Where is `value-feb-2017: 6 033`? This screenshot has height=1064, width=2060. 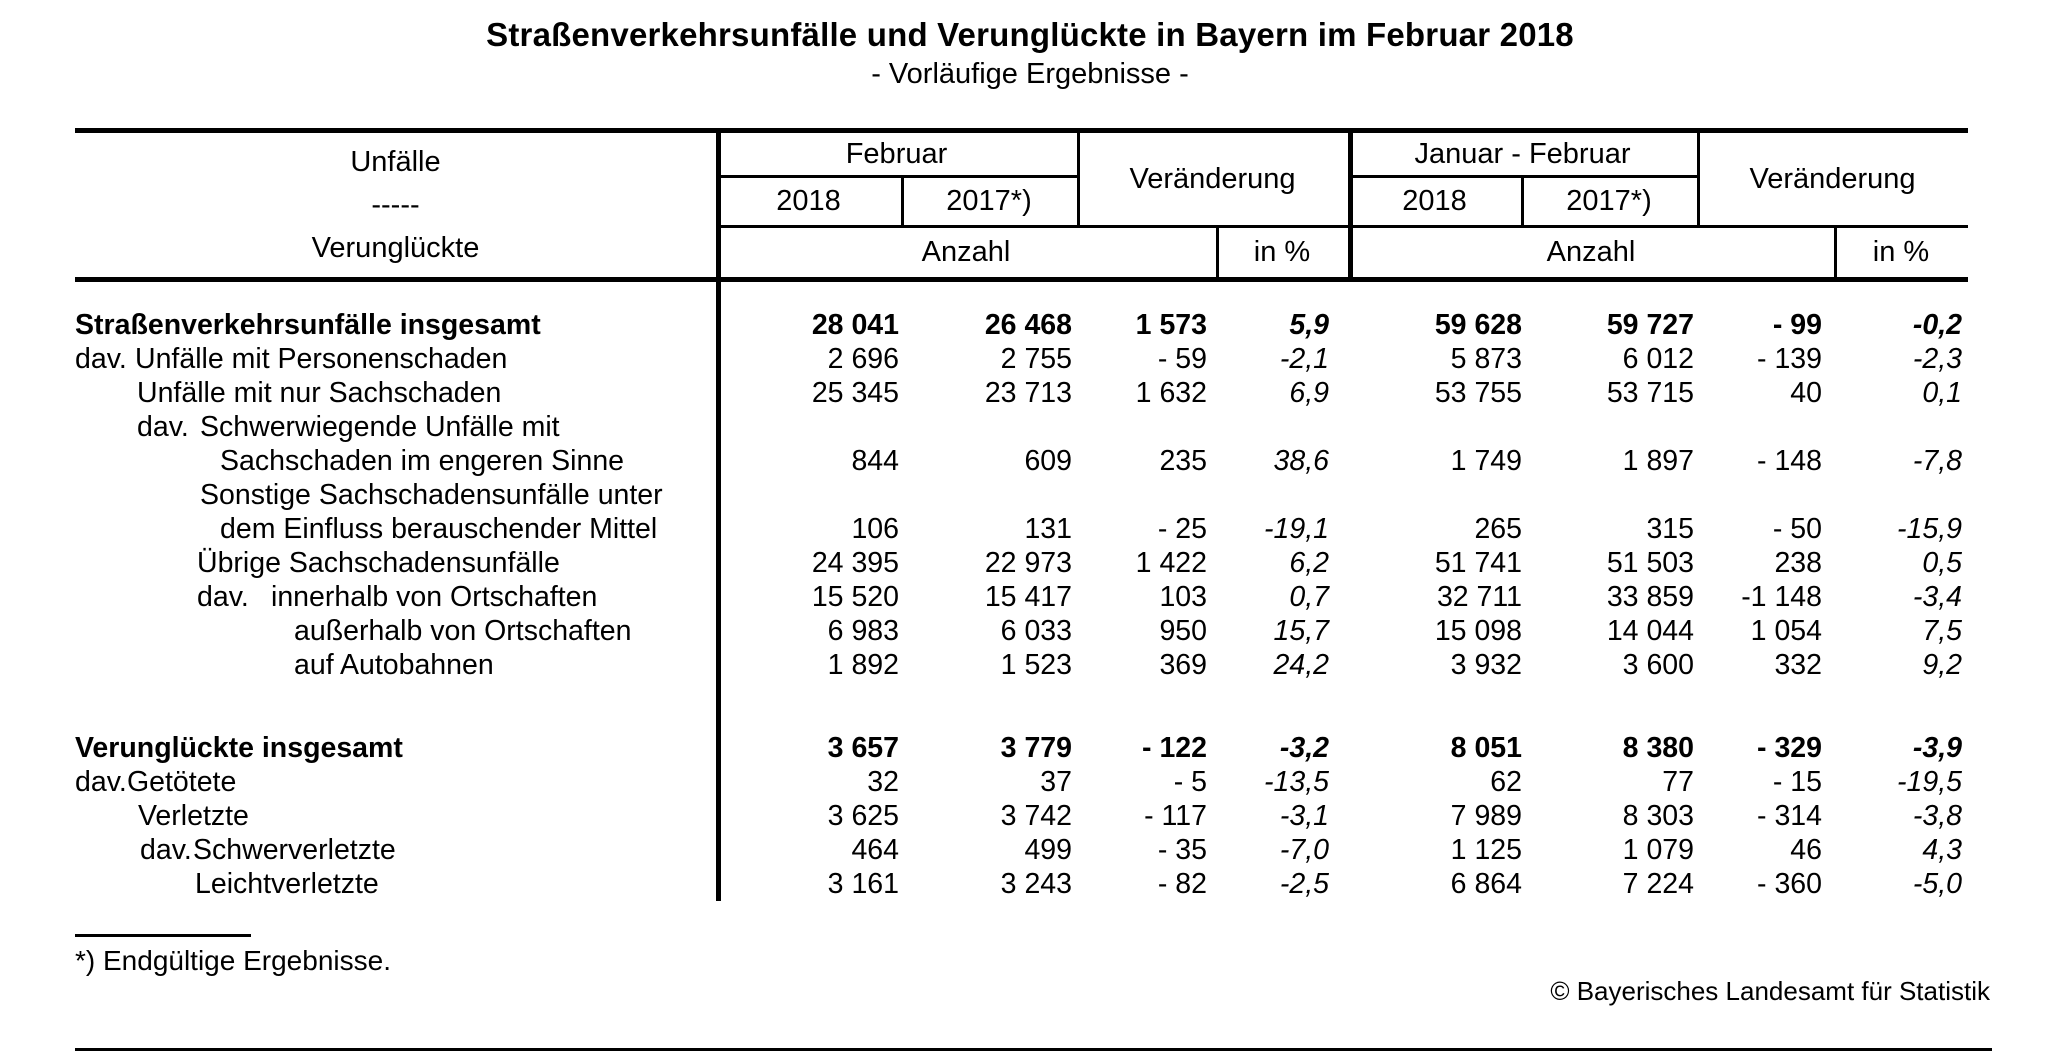
value-feb-2017: 6 033 is located at coordinates (1036, 631).